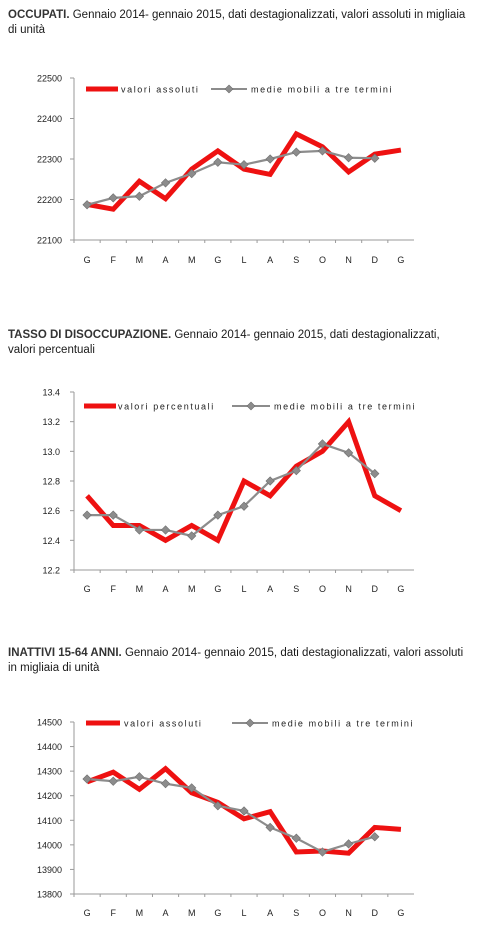 The width and height of the screenshot is (478, 930). I want to click on y-tick-label: 22500, so click(49, 79).